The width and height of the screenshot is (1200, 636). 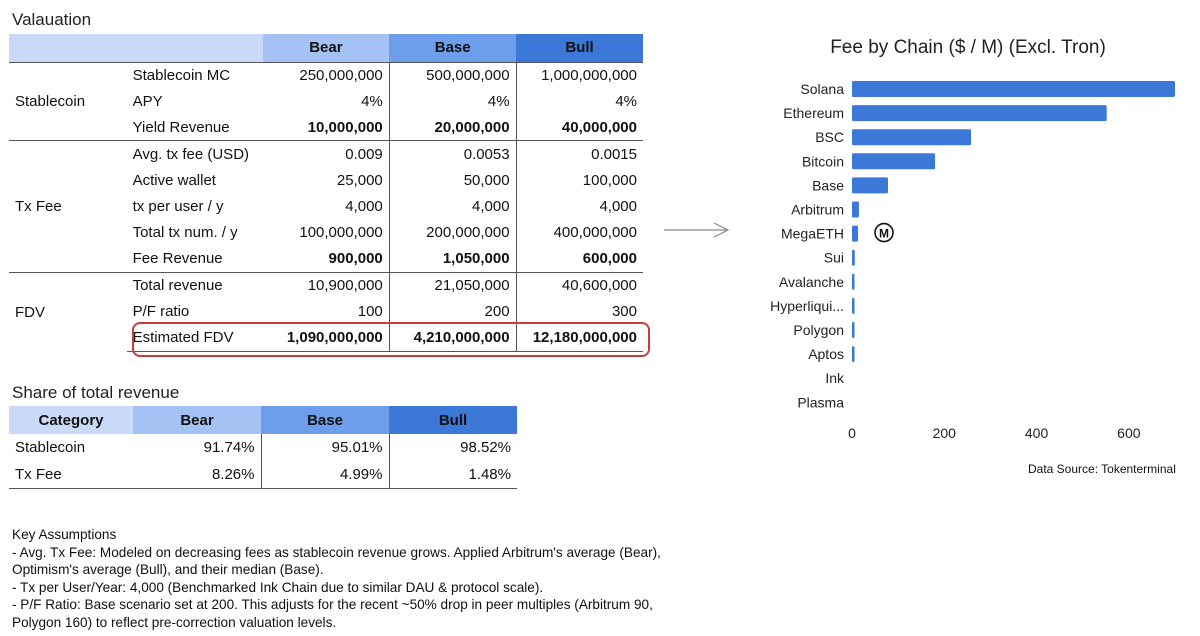 What do you see at coordinates (453, 75) in the screenshot?
I see `base-value: 500,000,000` at bounding box center [453, 75].